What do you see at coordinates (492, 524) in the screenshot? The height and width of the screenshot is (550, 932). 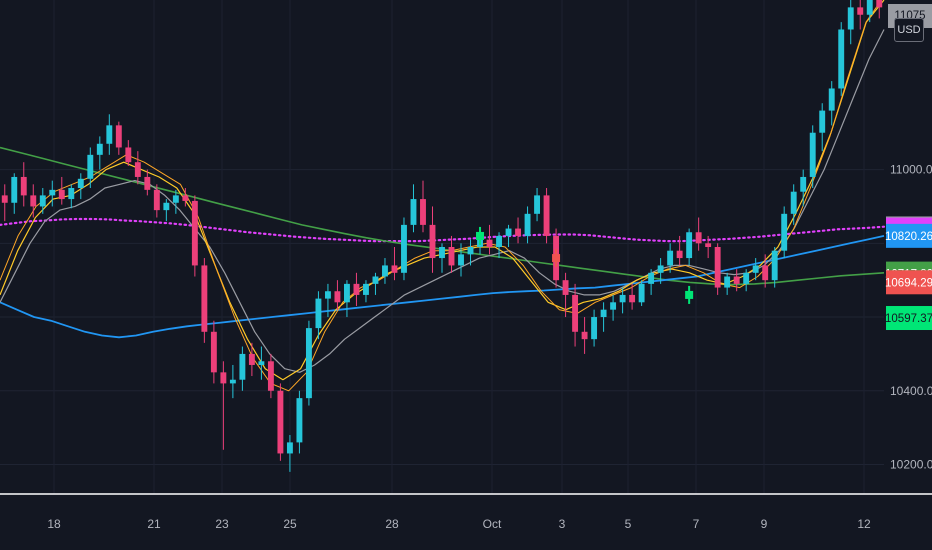 I see `time-tick-label: Oct` at bounding box center [492, 524].